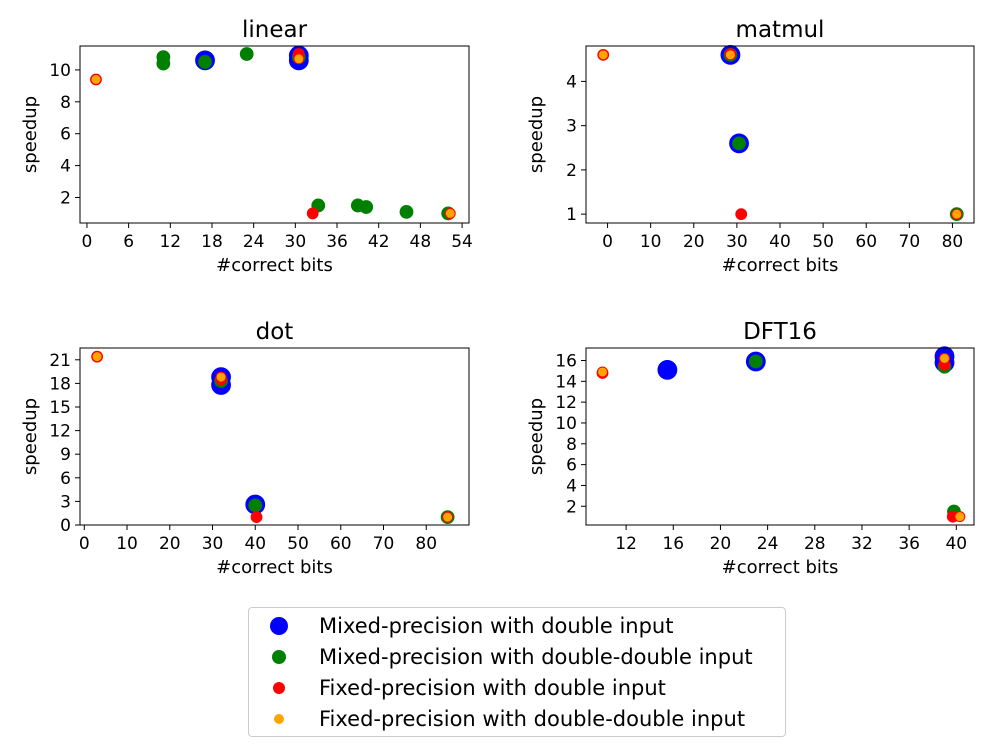 Image resolution: width=1000 pixels, height=750 pixels. I want to click on legend-label-mixed-dd: Mixed-precision with double-double input, so click(536, 657).